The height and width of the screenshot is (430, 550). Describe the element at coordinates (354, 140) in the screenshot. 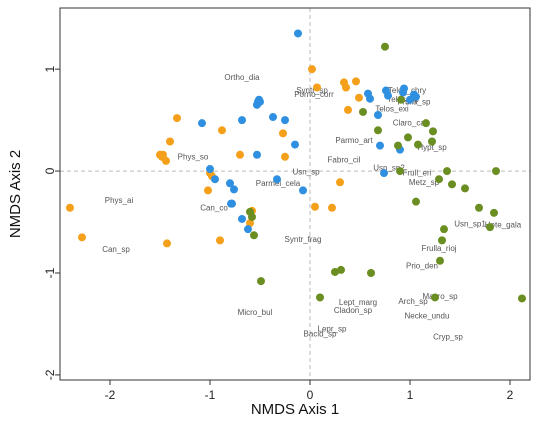

I see `species-label: Parmo_art` at that location.